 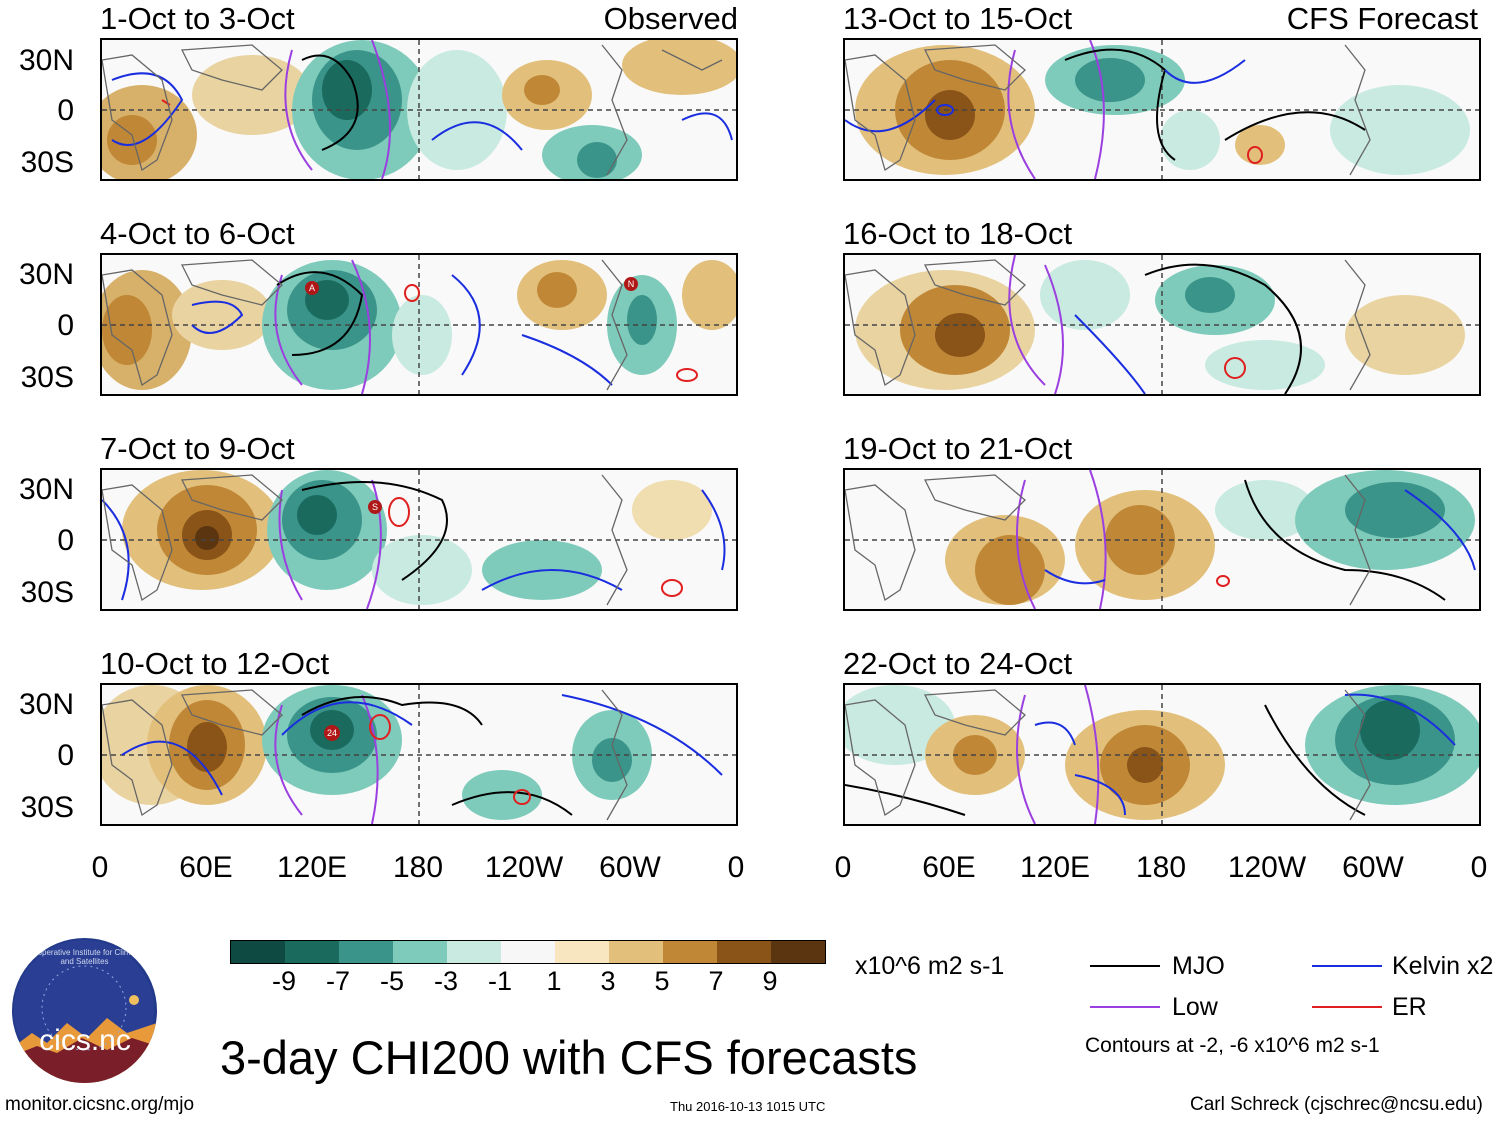 I want to click on panel-title-5: 13-Oct to 15-Oct, so click(x=958, y=18).